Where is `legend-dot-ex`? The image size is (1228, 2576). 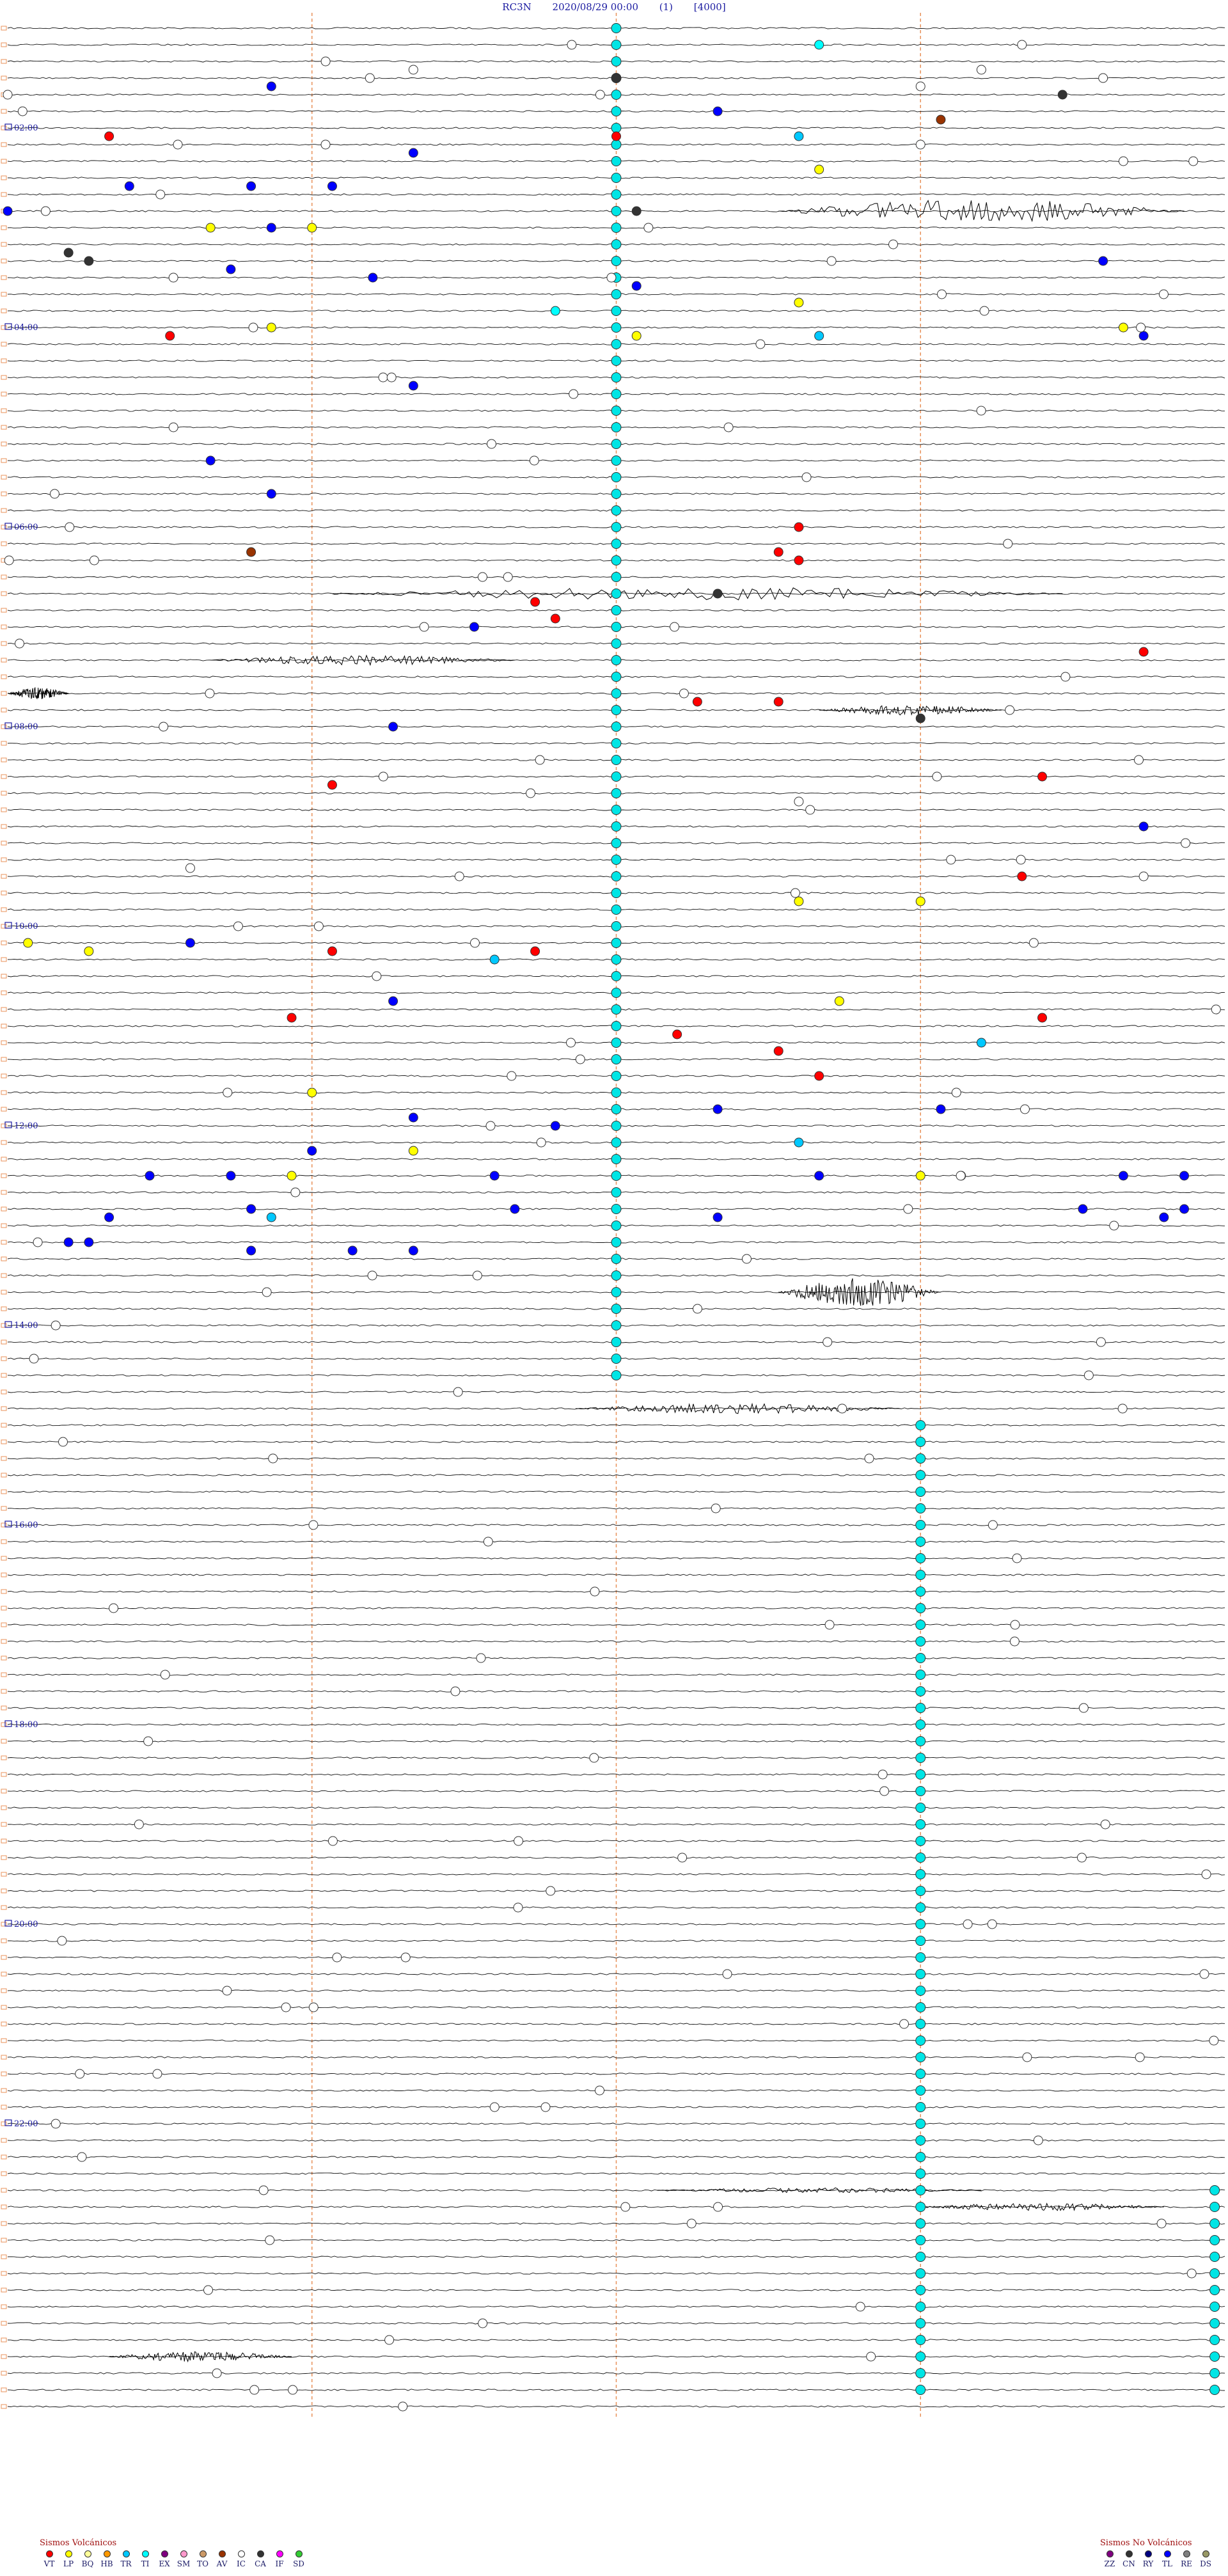 legend-dot-ex is located at coordinates (164, 2553).